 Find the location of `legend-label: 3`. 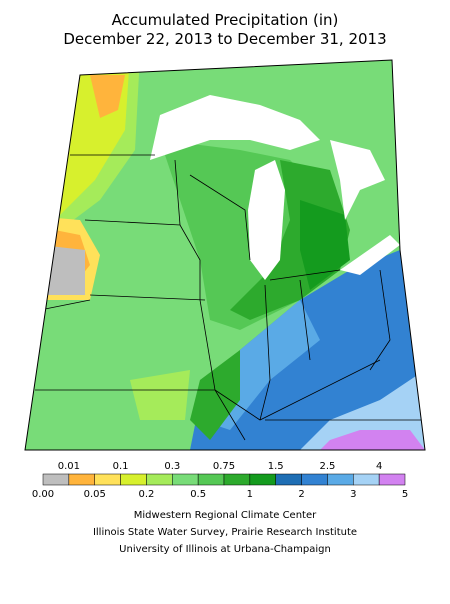

legend-label: 3 is located at coordinates (353, 494).